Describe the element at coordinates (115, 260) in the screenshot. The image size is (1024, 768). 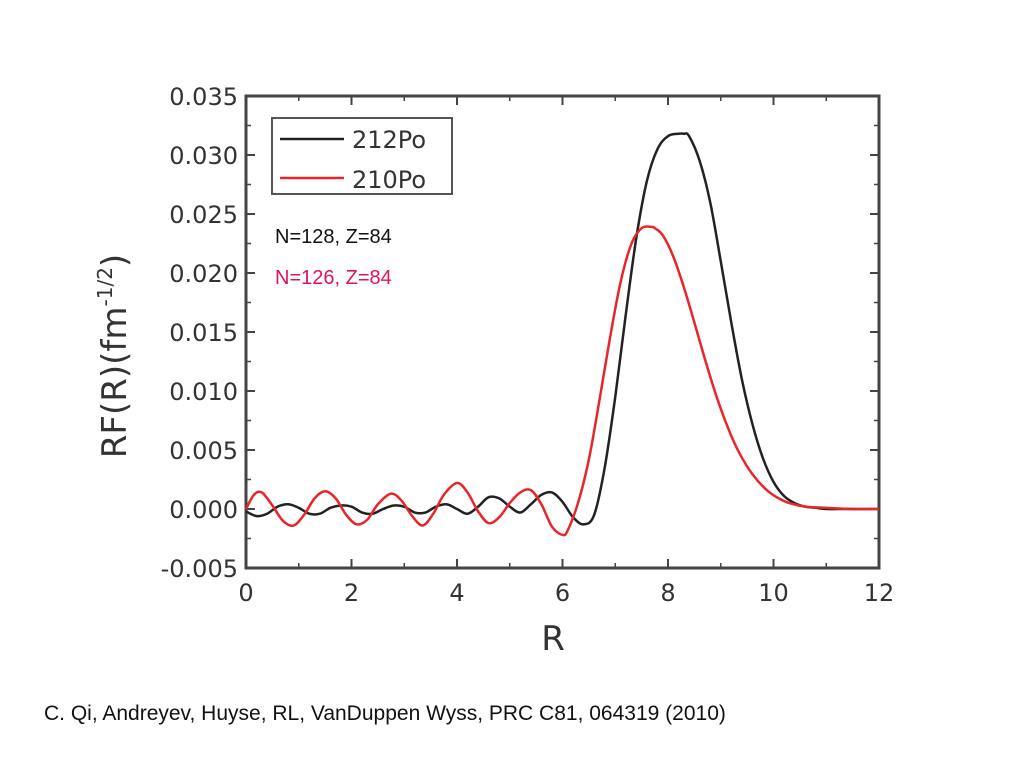
I see `y-axis-label-suffix: )` at that location.